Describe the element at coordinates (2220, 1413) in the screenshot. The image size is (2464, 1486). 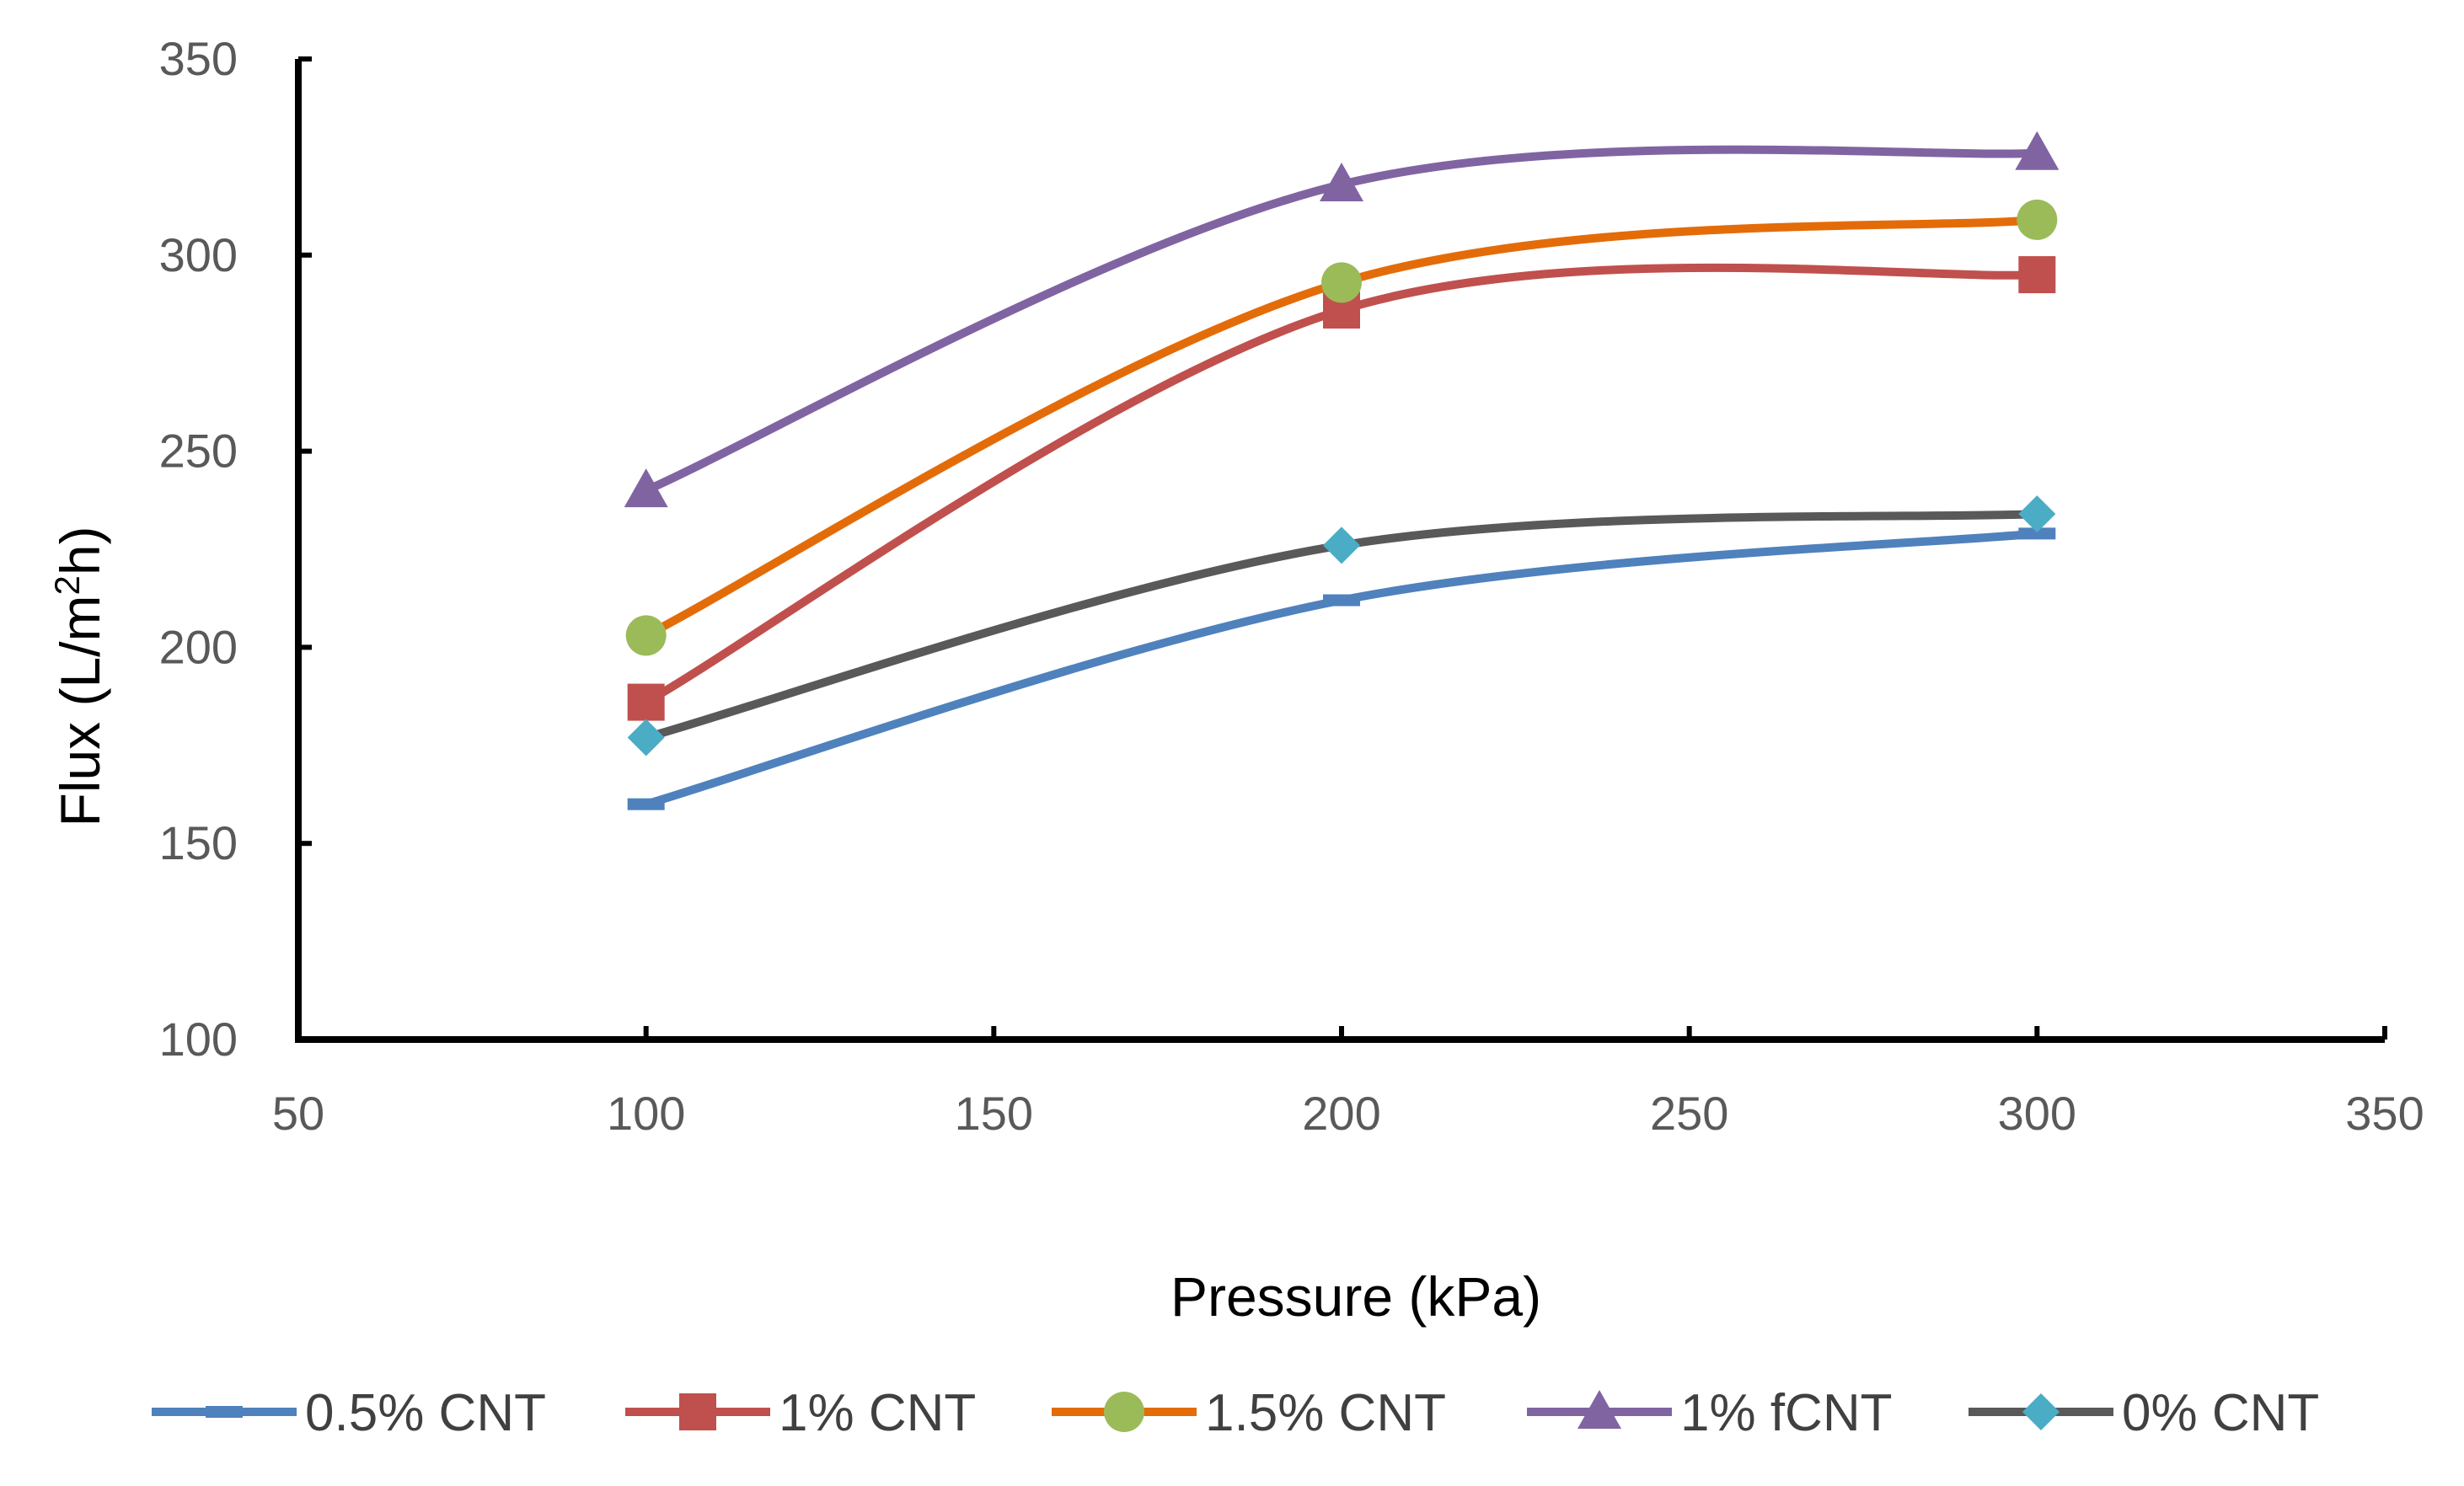
I see `legend-label: 0% CNT` at that location.